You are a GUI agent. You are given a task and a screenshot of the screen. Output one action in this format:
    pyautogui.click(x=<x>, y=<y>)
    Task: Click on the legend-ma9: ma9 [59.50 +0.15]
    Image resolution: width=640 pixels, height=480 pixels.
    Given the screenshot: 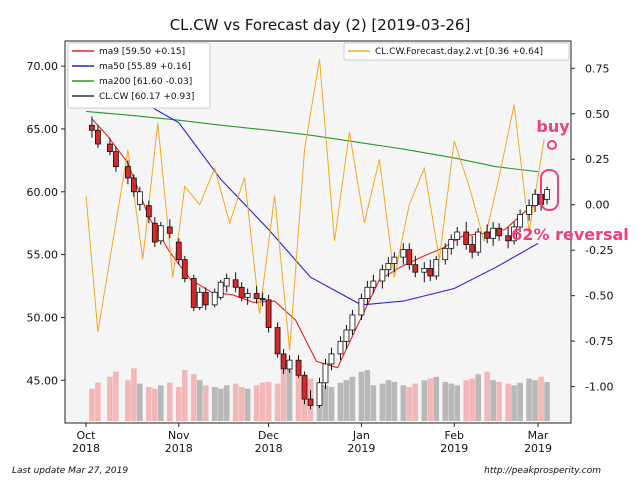 What is the action you would take?
    pyautogui.click(x=142, y=52)
    